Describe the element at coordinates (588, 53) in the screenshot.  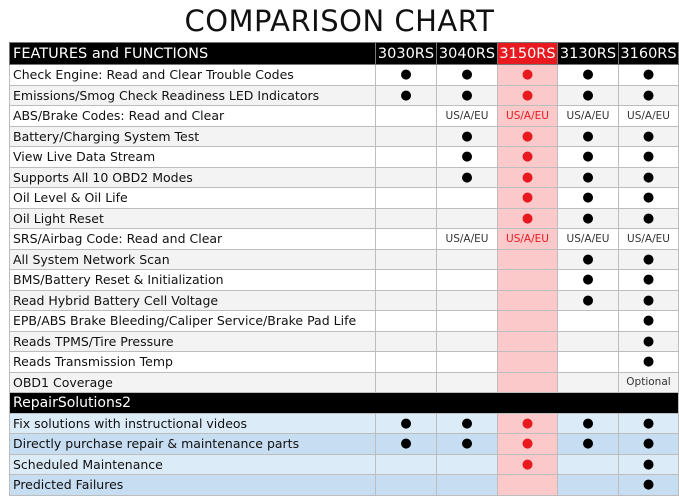
I see `model-header: 3130RS` at that location.